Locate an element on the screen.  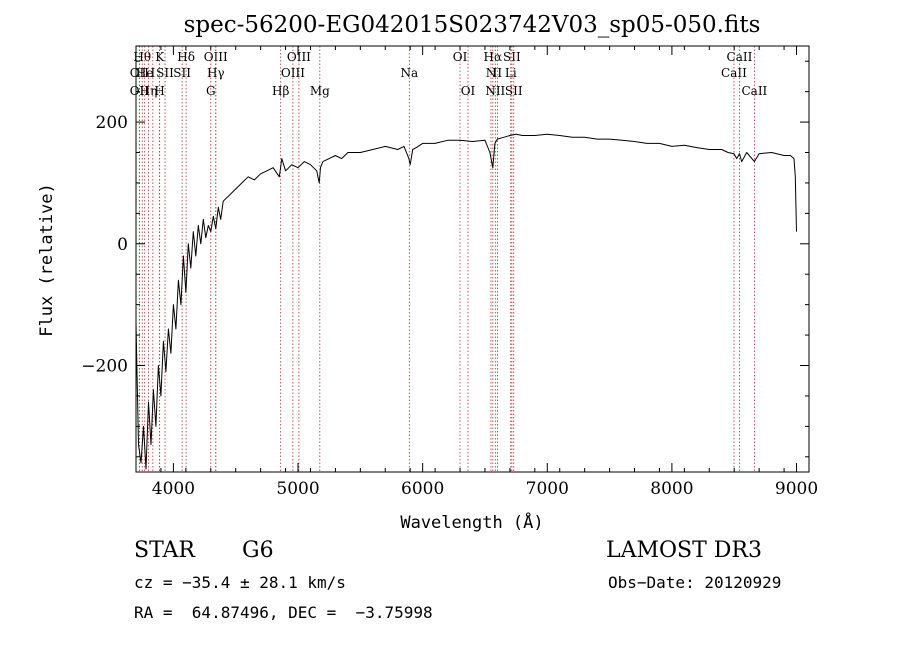
spectral-line-label: Mg is located at coordinates (320, 91).